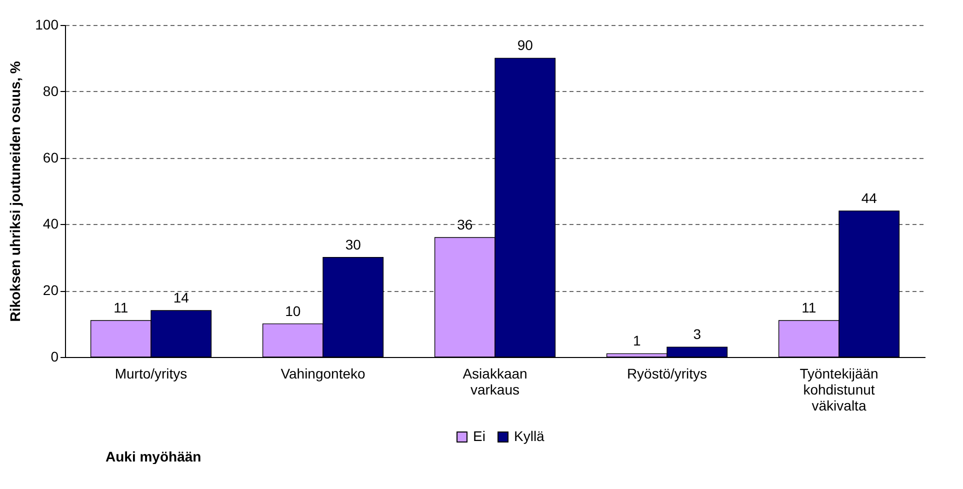  What do you see at coordinates (869, 198) in the screenshot?
I see `data-label: 44` at bounding box center [869, 198].